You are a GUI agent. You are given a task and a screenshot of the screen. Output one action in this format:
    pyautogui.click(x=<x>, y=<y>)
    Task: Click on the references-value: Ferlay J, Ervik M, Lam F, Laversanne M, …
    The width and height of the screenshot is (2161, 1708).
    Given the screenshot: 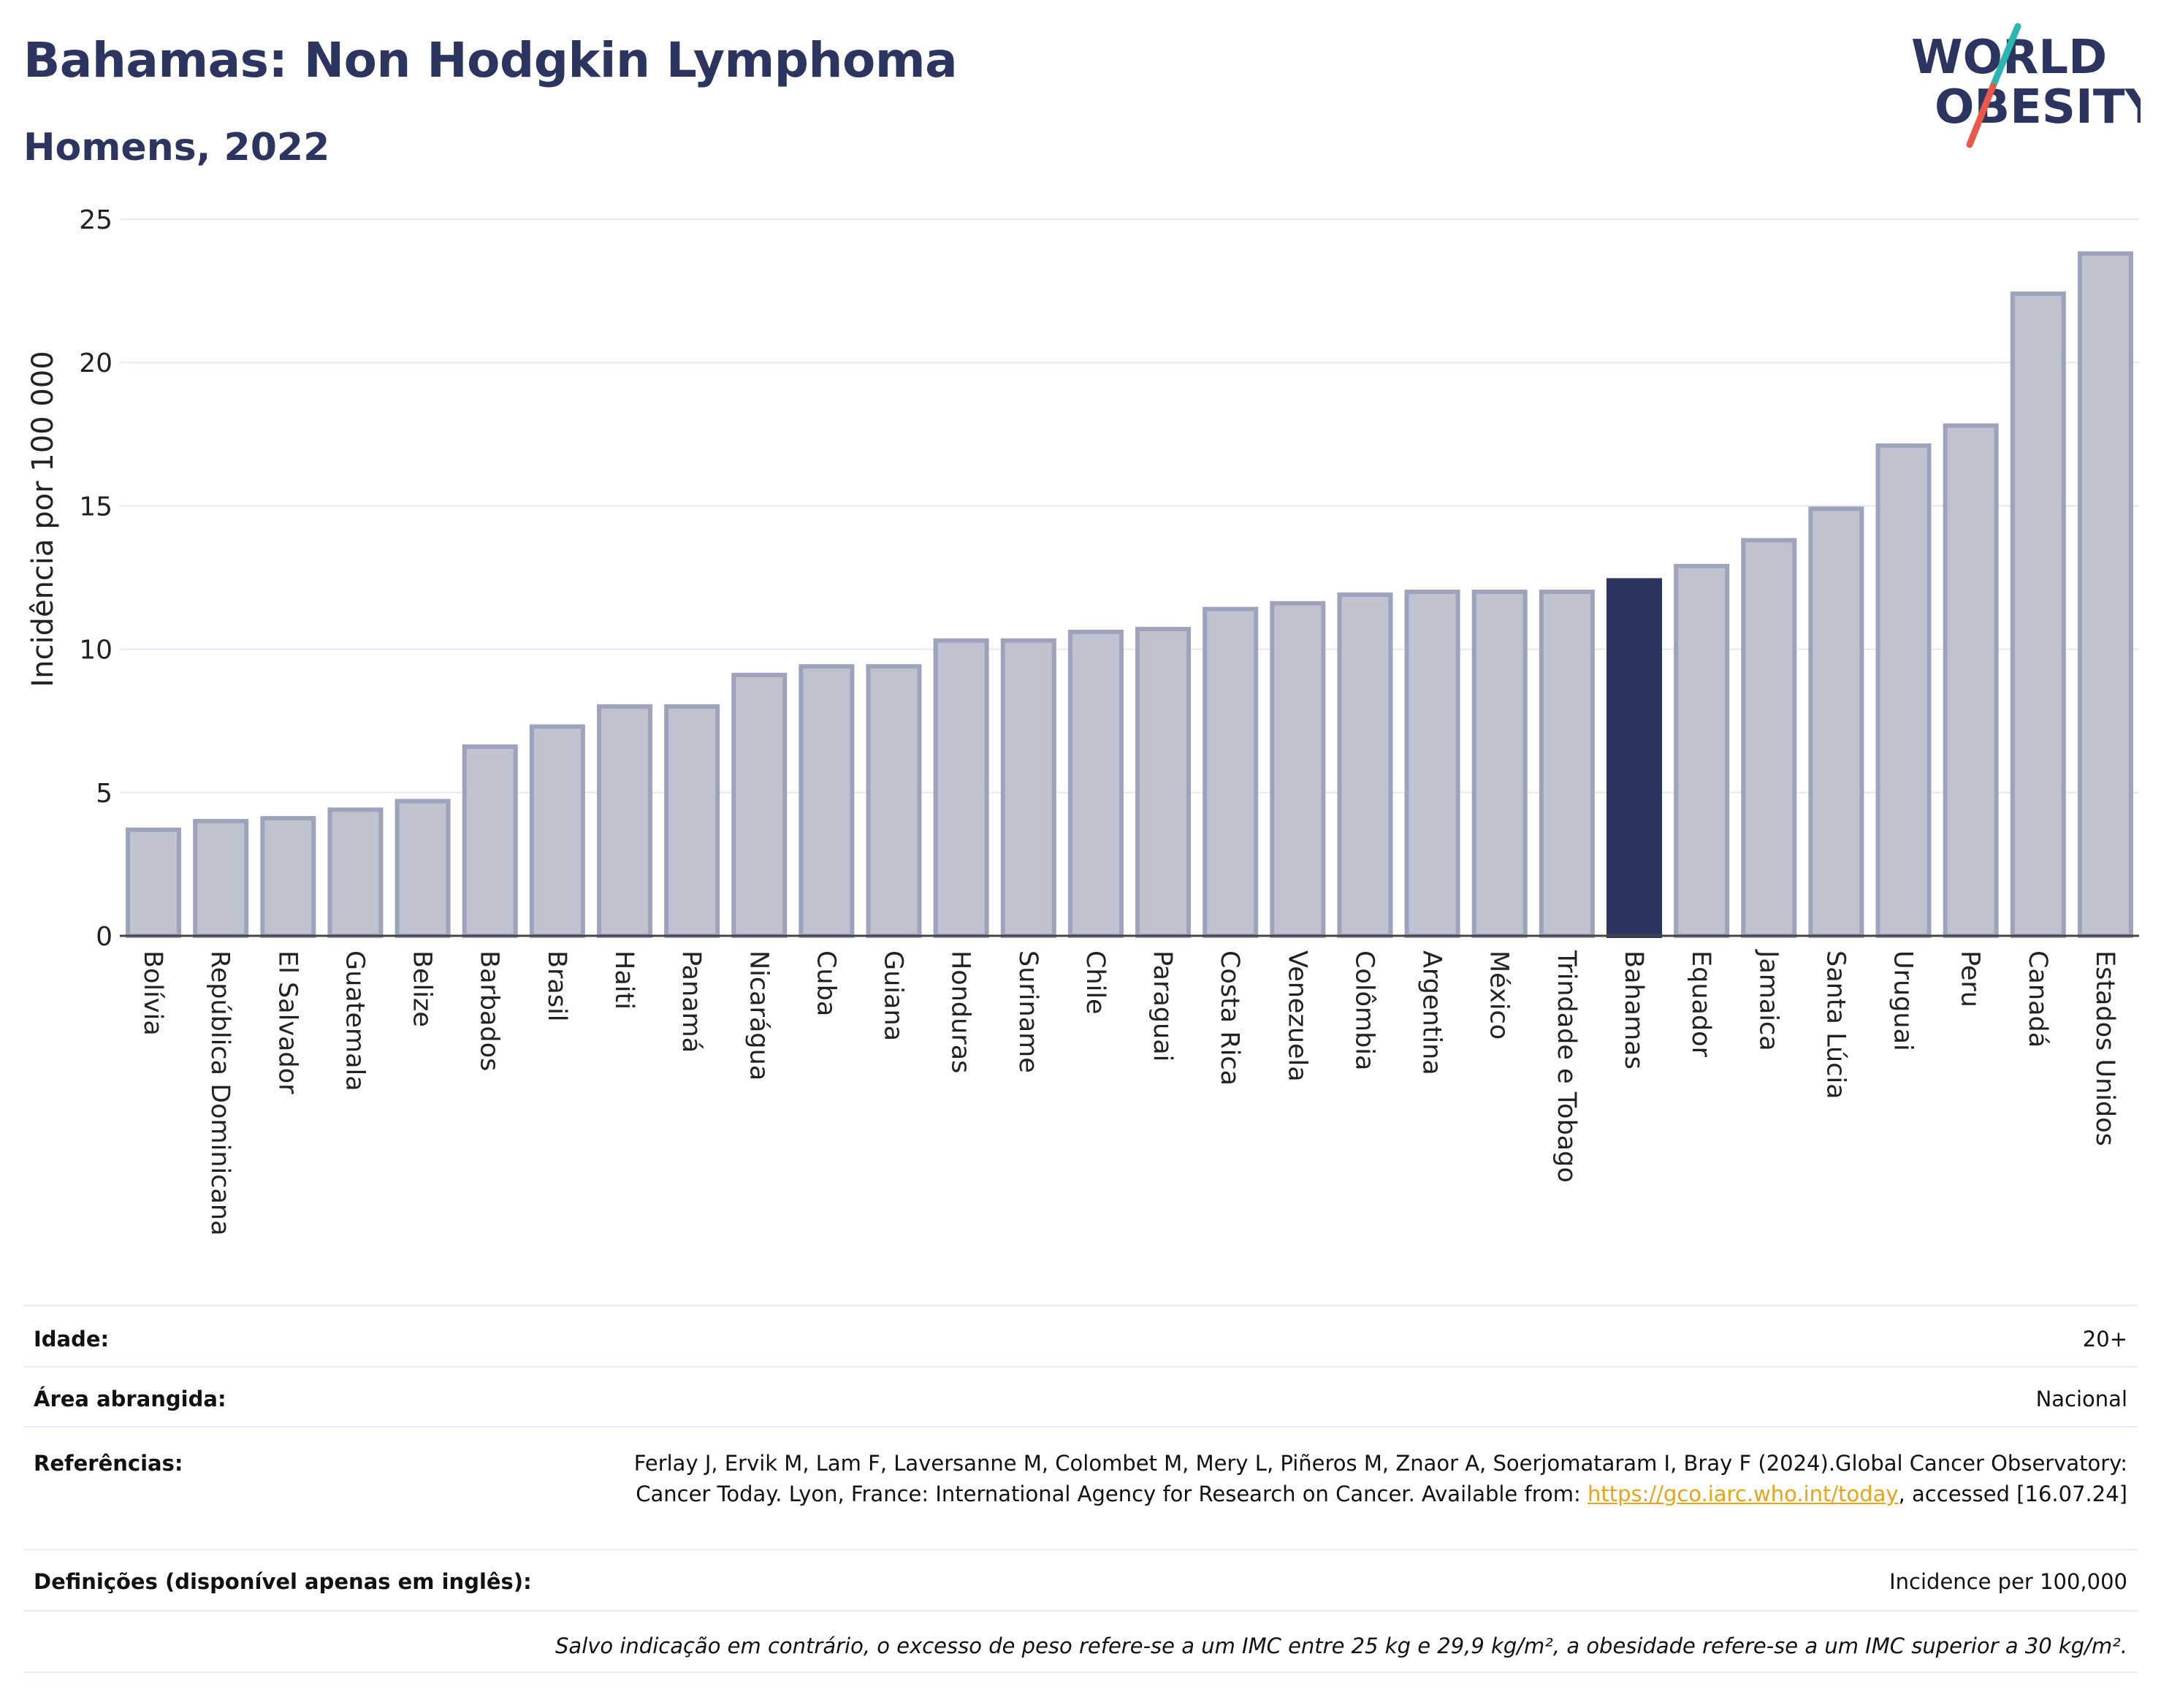 What is the action you would take?
    pyautogui.click(x=1358, y=1479)
    